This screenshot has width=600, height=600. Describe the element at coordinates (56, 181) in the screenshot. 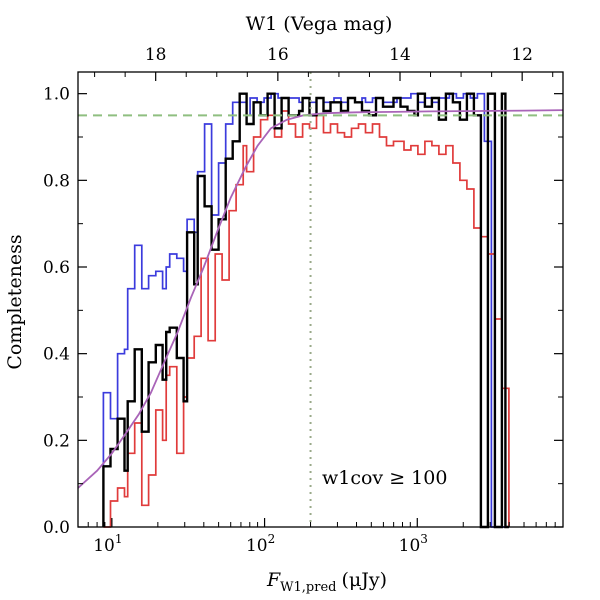

I see `y-tick-label: 0.8` at that location.